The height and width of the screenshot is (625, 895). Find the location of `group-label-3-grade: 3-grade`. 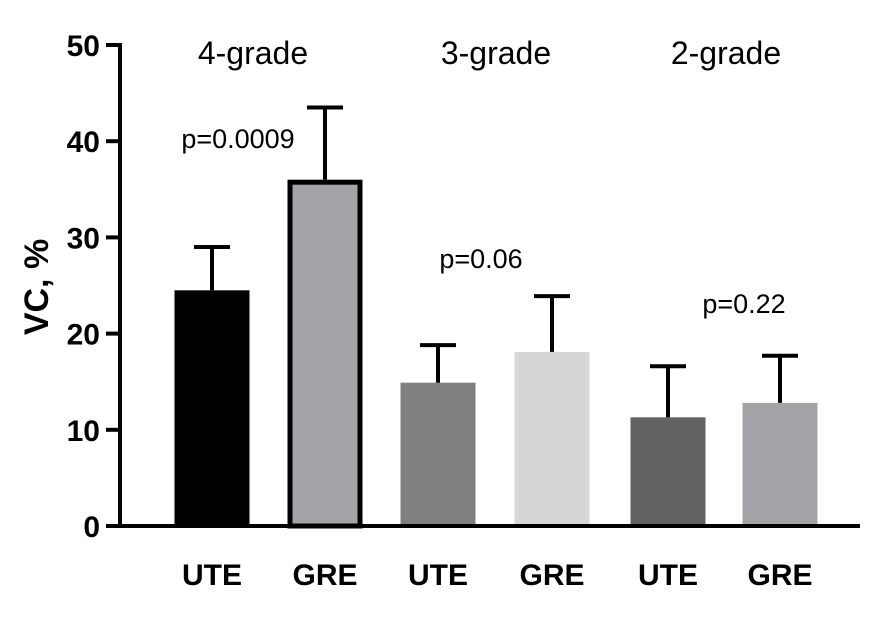

group-label-3-grade: 3-grade is located at coordinates (496, 53).